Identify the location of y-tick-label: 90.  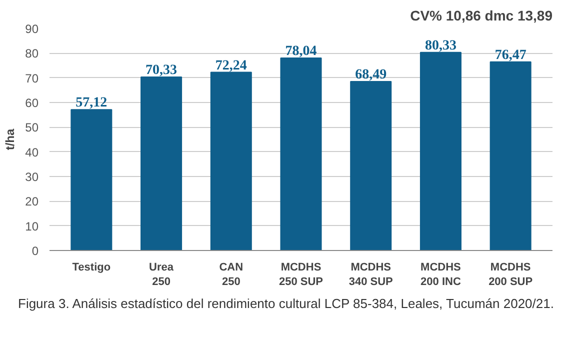
(32, 29).